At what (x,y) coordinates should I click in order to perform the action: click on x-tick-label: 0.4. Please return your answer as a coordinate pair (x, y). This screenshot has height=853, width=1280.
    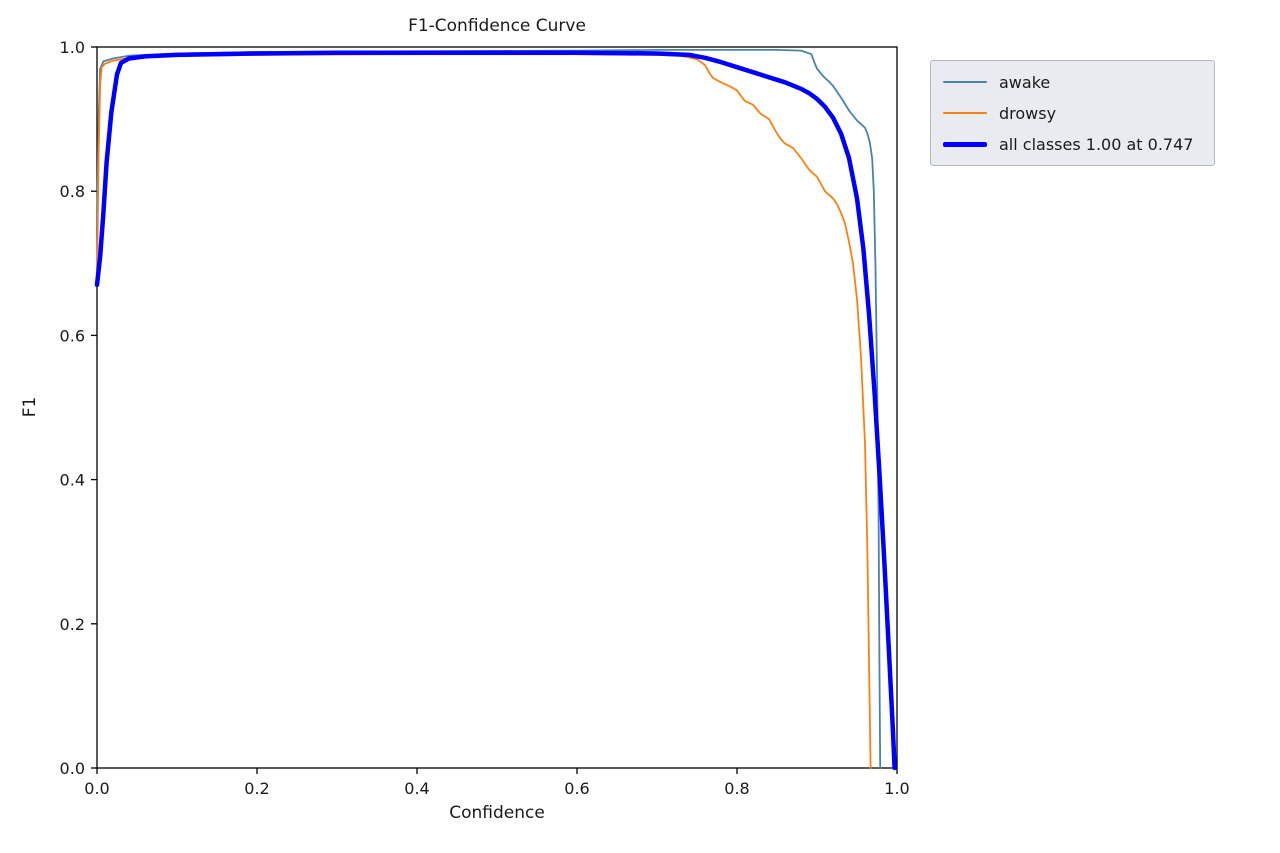
    Looking at the image, I should click on (416, 788).